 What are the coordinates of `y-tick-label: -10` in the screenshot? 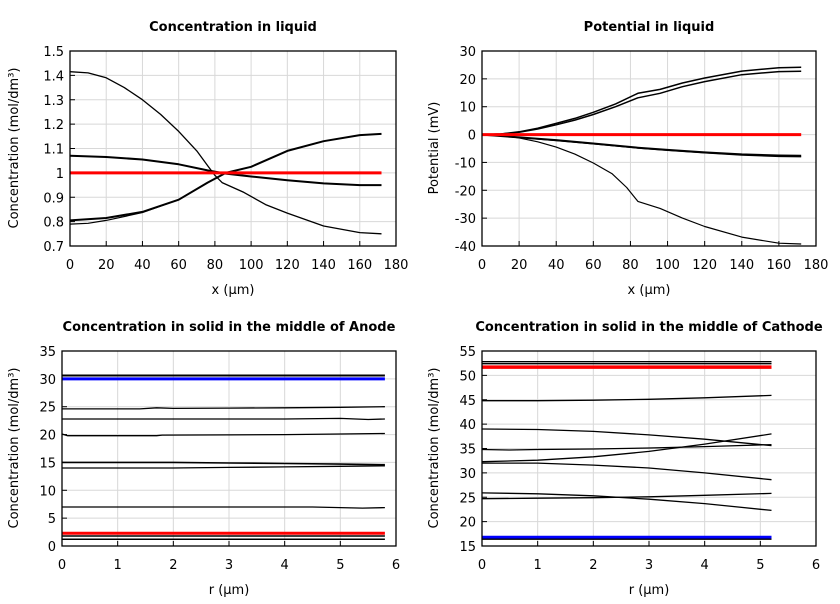 It's located at (465, 163).